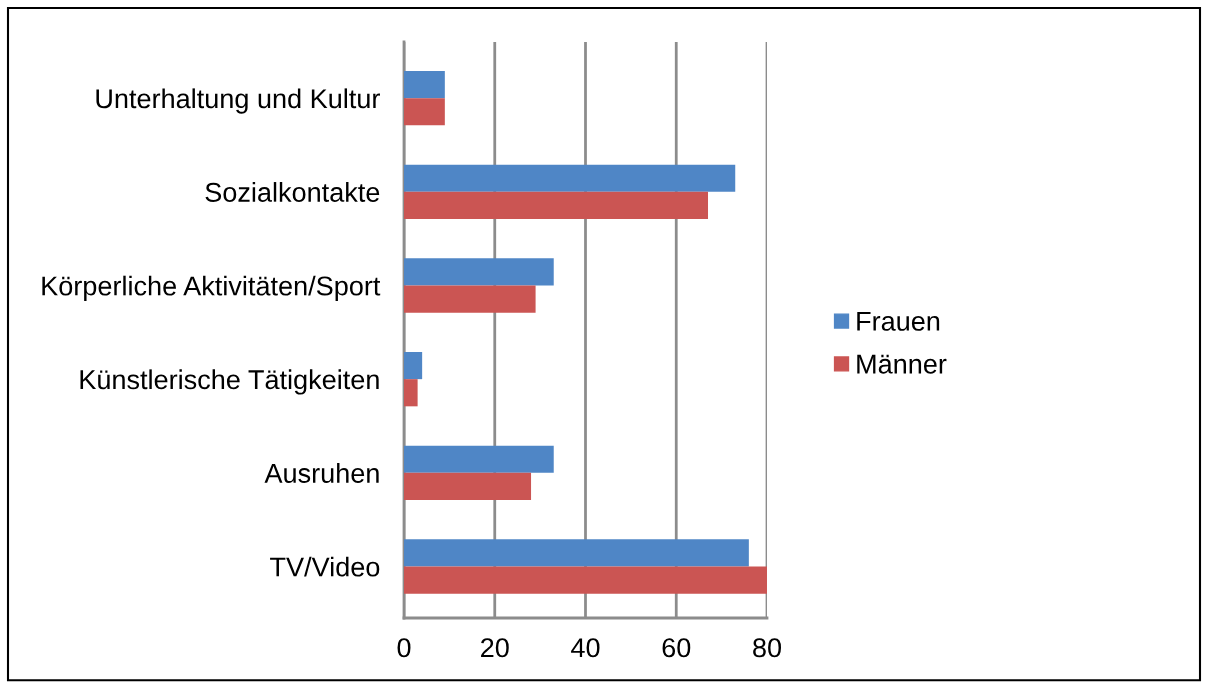  What do you see at coordinates (238, 101) in the screenshot?
I see `y-tick-label: Unterhaltung und Kultur` at bounding box center [238, 101].